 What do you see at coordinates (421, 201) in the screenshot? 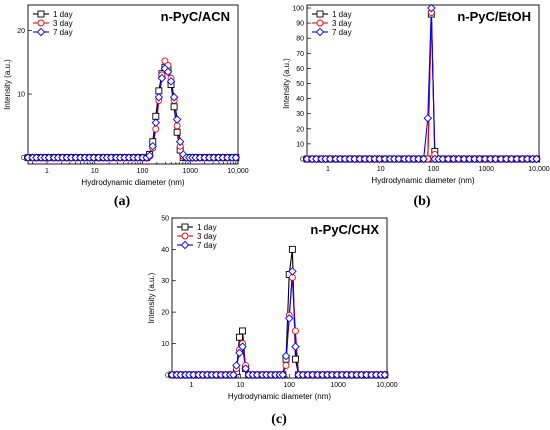
I see `panel-letter: (b)` at bounding box center [421, 201].